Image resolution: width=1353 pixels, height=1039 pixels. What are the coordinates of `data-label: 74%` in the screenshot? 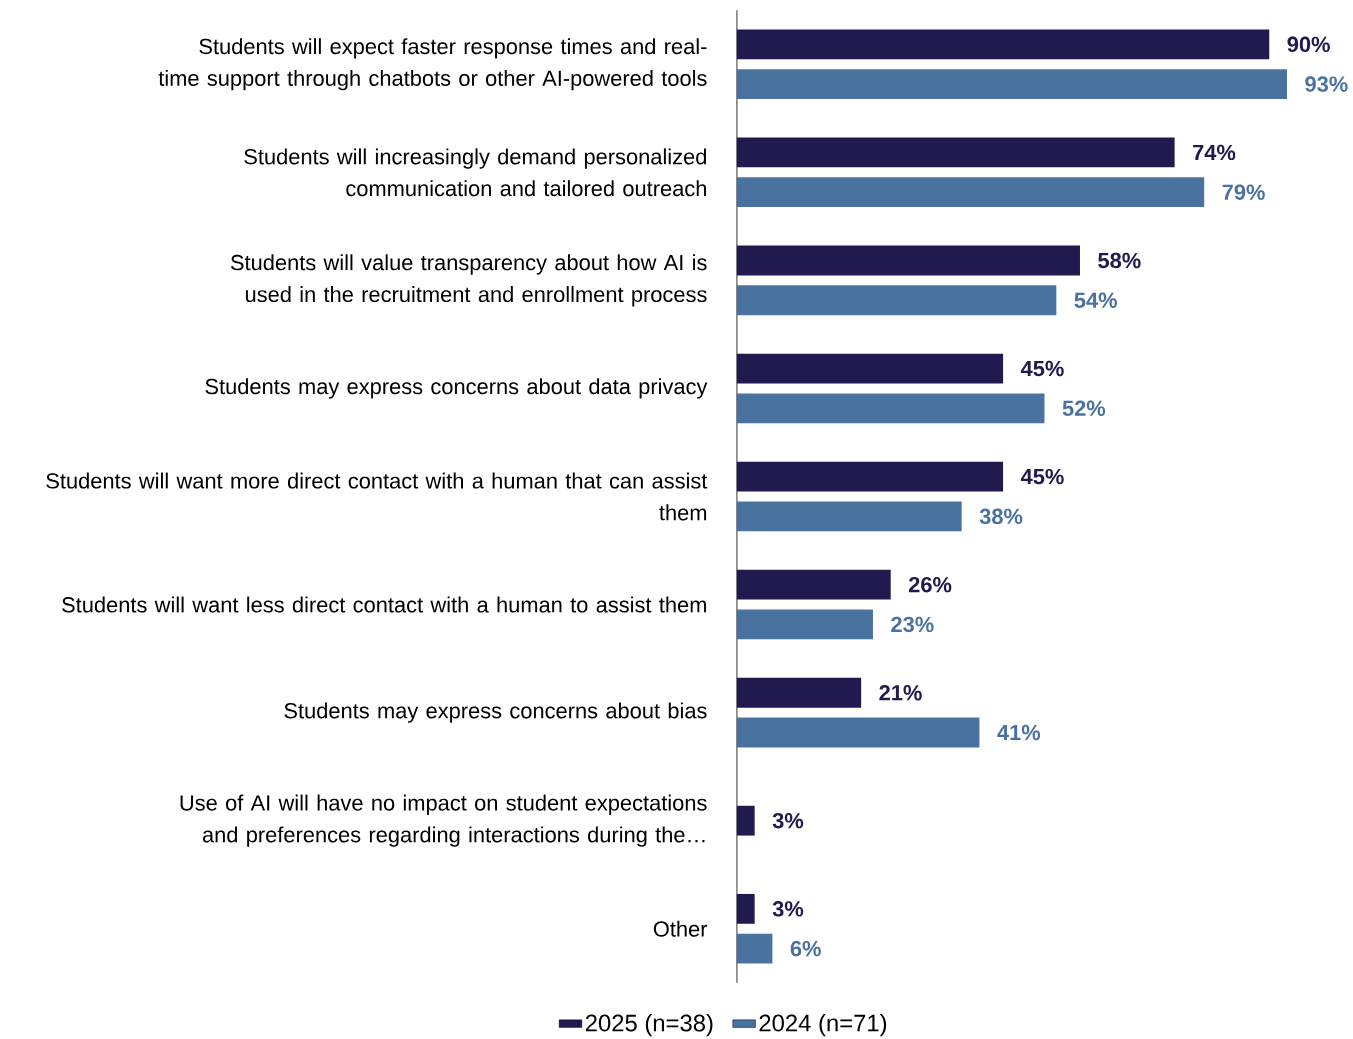 It's located at (1214, 152).